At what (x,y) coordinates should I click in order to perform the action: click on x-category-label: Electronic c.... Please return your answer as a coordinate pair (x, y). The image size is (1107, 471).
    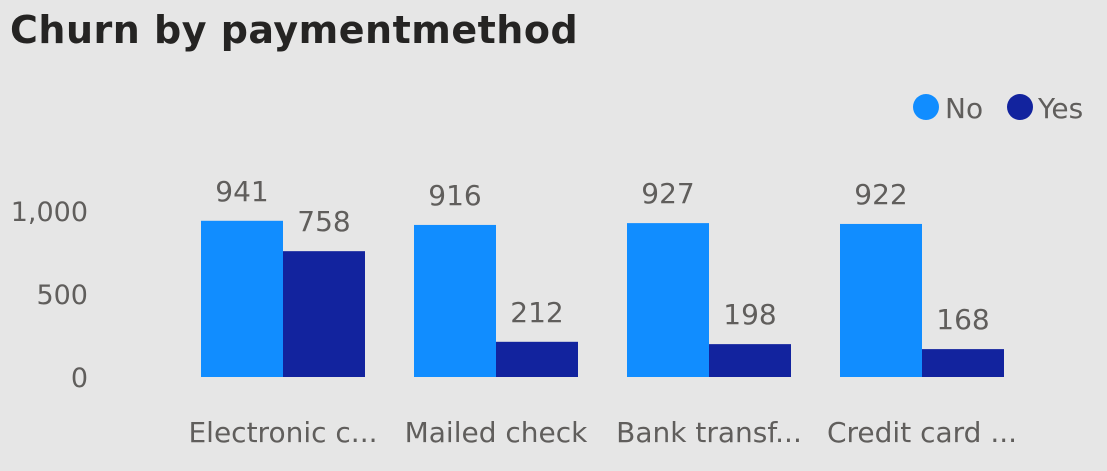
    Looking at the image, I should click on (282, 432).